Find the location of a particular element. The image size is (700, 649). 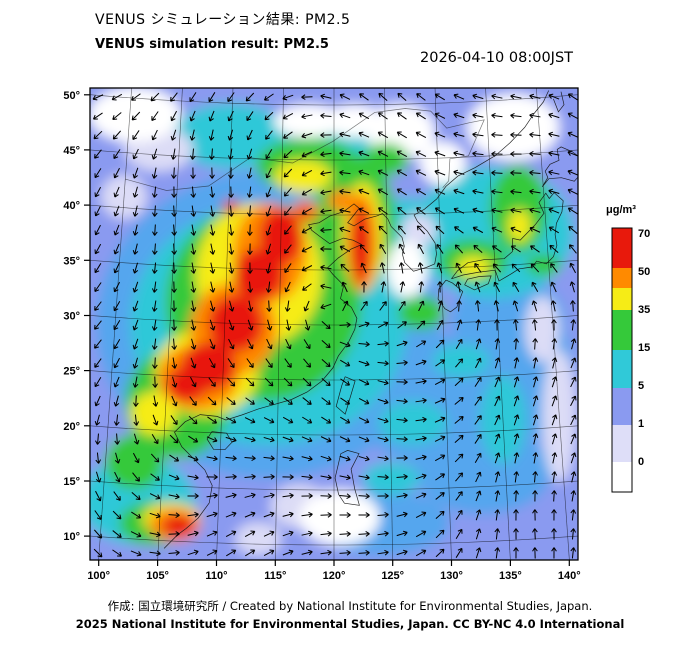

svg-text: 125° is located at coordinates (392, 576).